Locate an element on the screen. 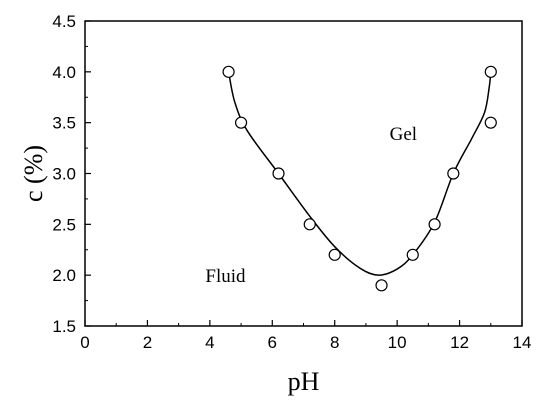 The width and height of the screenshot is (550, 402). x-tick-label: 8 is located at coordinates (334, 342).